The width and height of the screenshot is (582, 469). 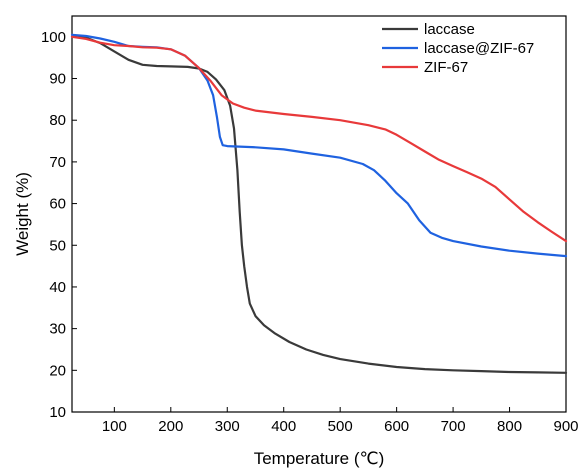 What do you see at coordinates (449, 29) in the screenshot?
I see `legend-label-laccase: laccase` at bounding box center [449, 29].